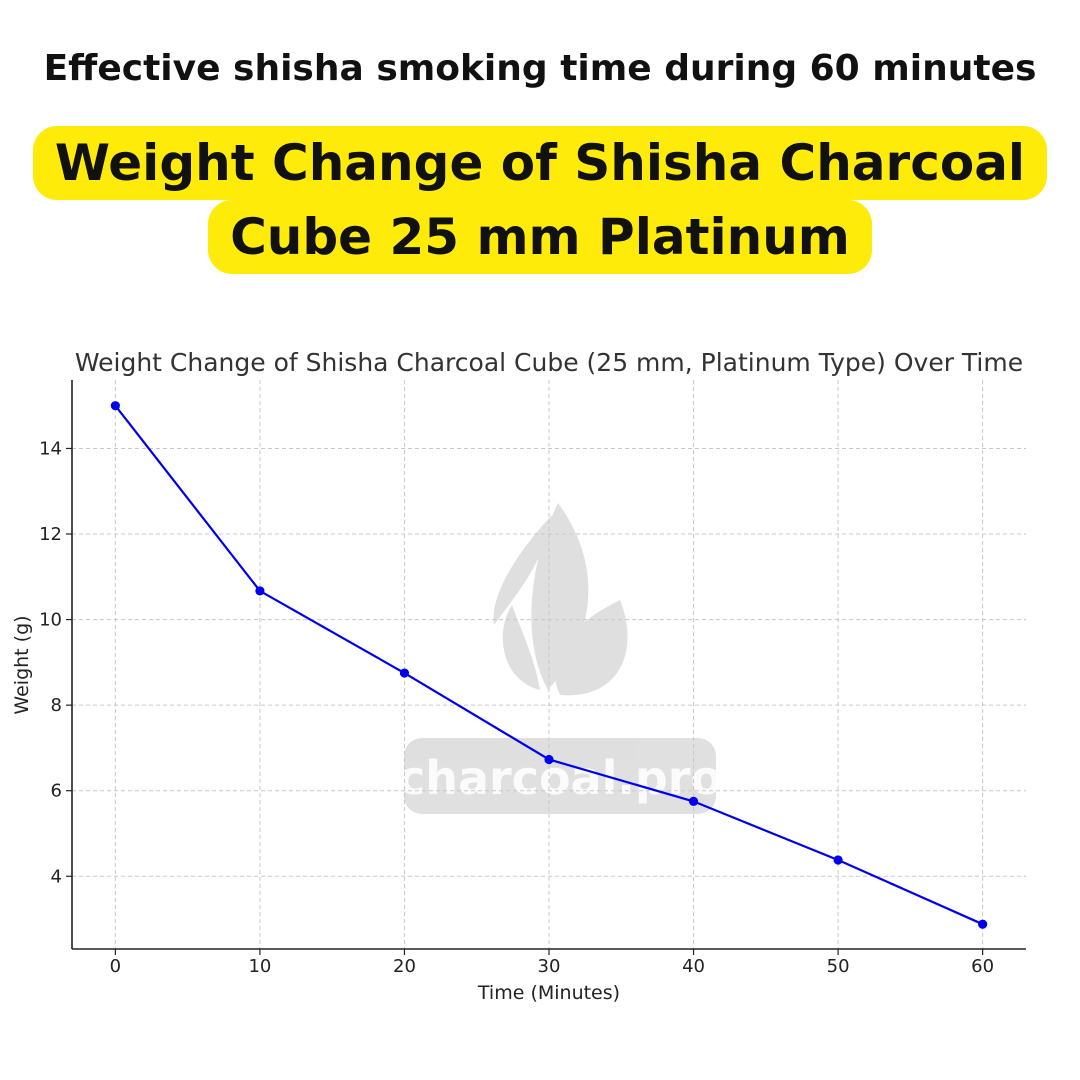 The width and height of the screenshot is (1080, 1080). Describe the element at coordinates (560, 599) in the screenshot. I see `flame-icon` at that location.